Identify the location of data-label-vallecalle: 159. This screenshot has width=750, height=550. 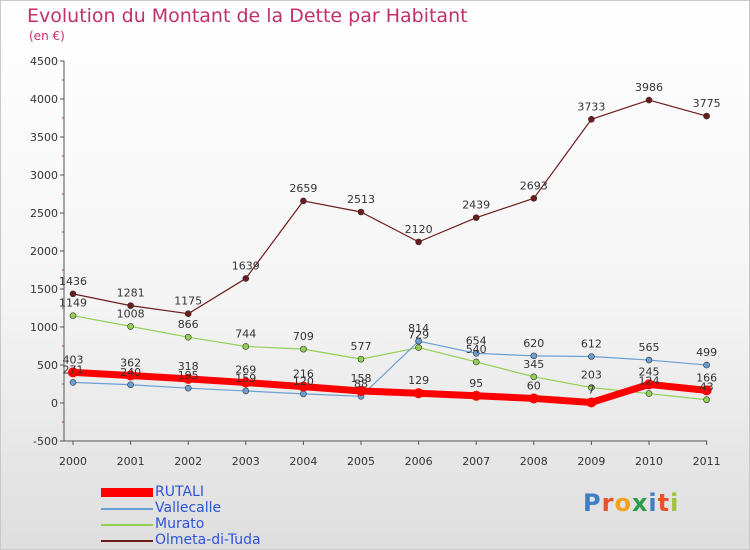
(245, 378).